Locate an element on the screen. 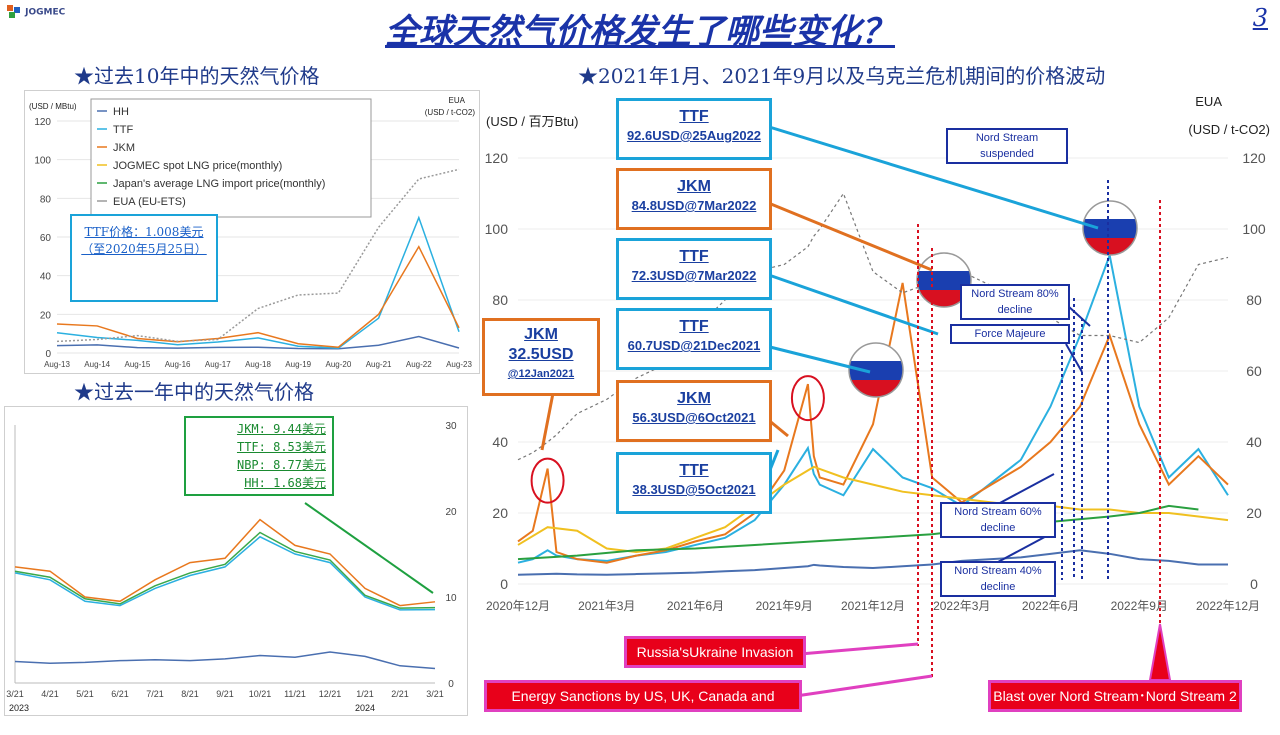 Image resolution: width=1280 pixels, height=735 pixels. event-nord-60: Nord Stream 60% decline is located at coordinates (998, 520).